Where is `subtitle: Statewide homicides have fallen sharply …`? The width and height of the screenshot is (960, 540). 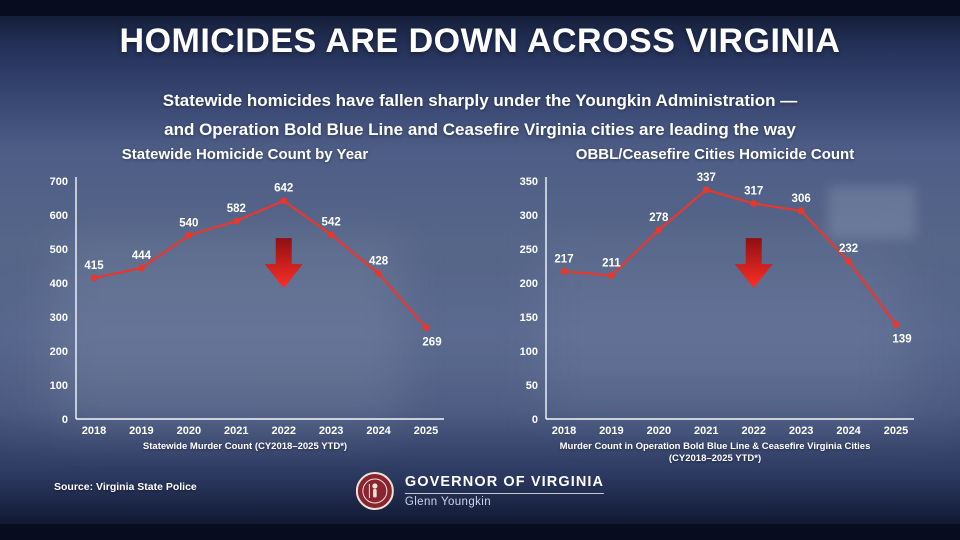
subtitle: Statewide homicides have fallen sharply … is located at coordinates (480, 115).